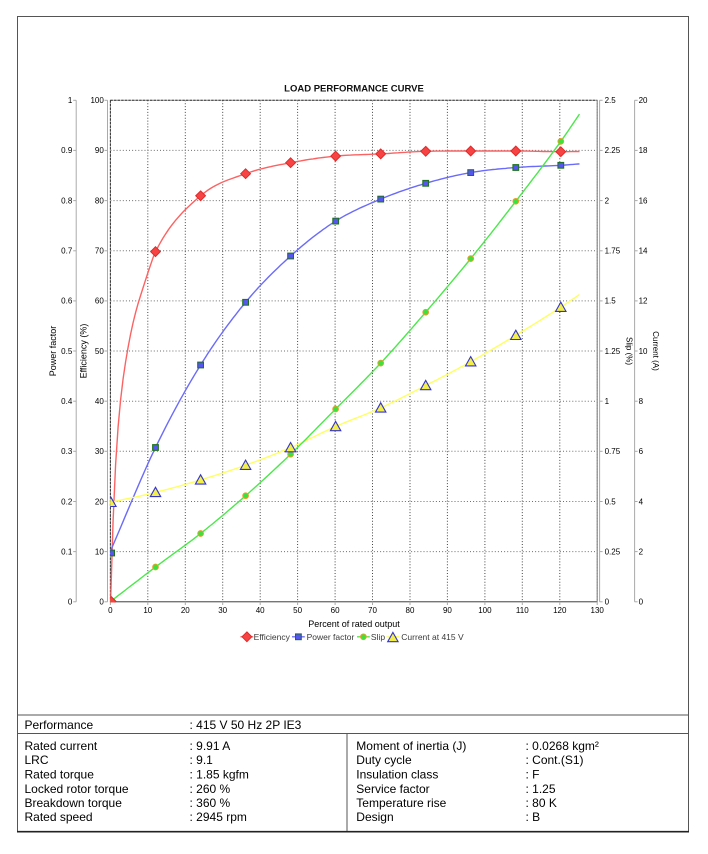  What do you see at coordinates (560, 610) in the screenshot?
I see `svg-text: 120` at bounding box center [560, 610].